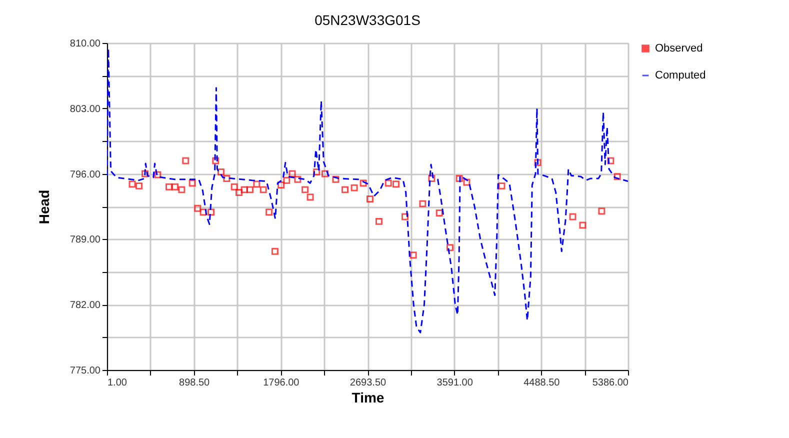  I want to click on x-tick-label: 2693.50, so click(368, 383).